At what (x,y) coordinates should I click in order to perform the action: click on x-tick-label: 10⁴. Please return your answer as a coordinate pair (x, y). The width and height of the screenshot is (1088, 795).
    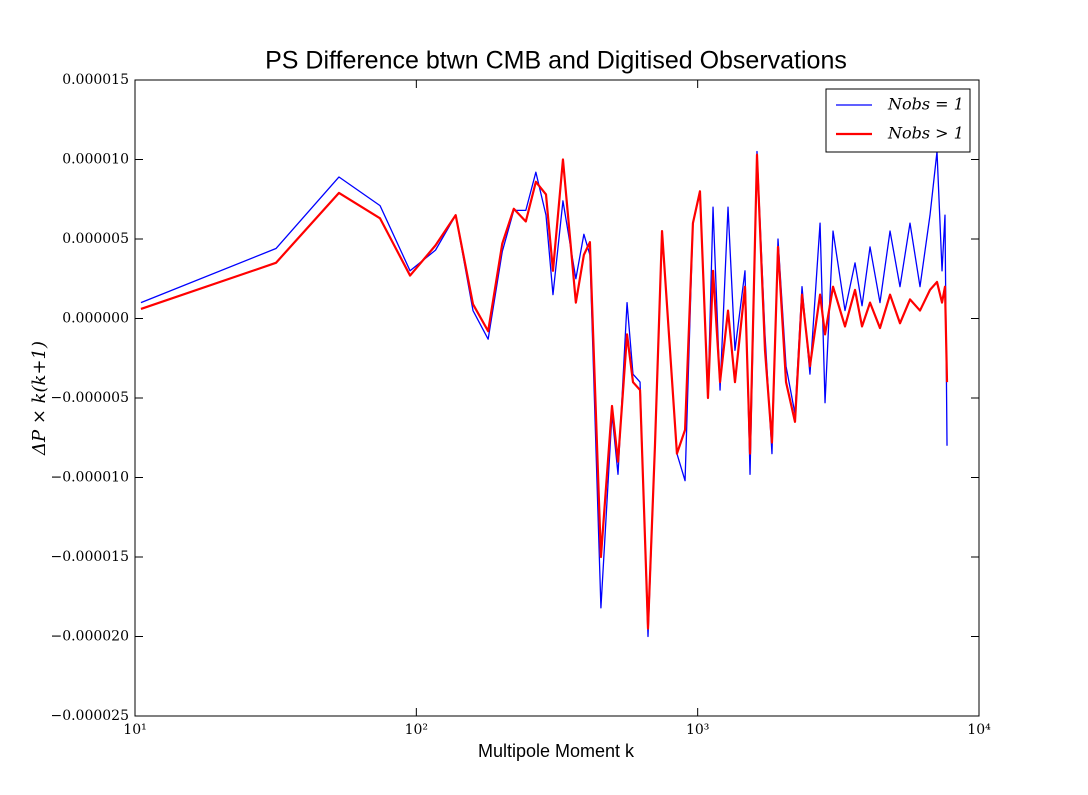
    Looking at the image, I should click on (979, 730).